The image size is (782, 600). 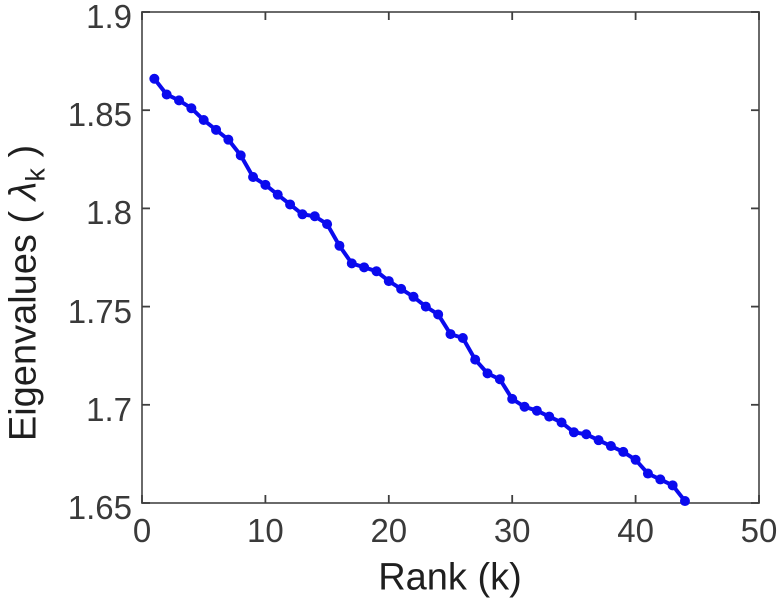 I want to click on y-tick-label: 1.9, so click(x=109, y=17).